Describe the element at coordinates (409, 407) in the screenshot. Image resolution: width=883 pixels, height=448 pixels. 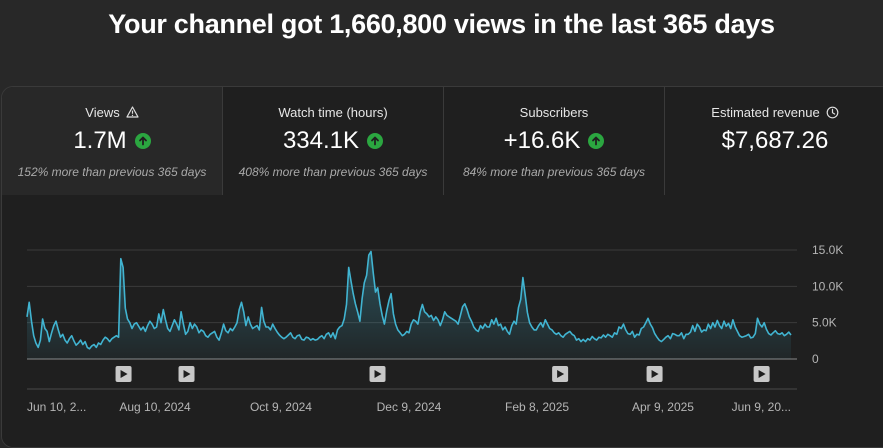
I see `x-tick-label: Dec 9, 2024` at that location.